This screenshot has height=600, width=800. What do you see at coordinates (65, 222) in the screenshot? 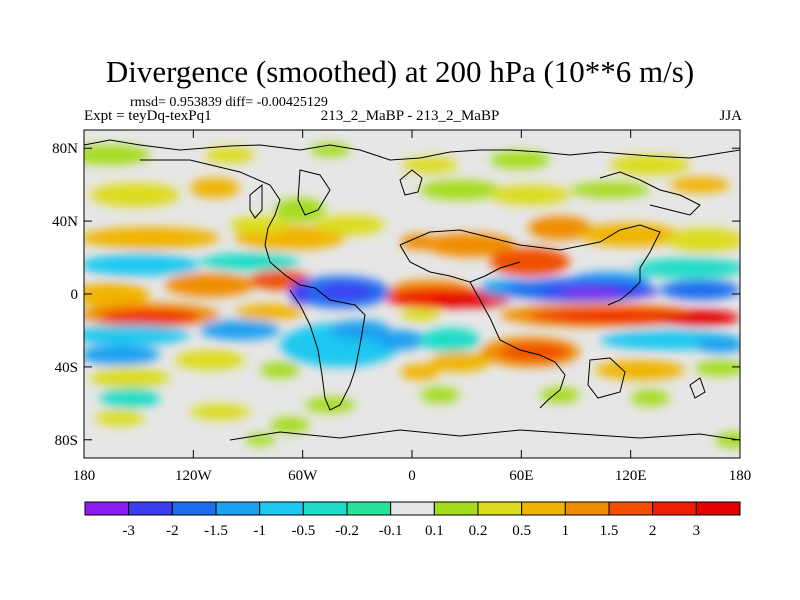
I see `y-tick-label: 40N` at bounding box center [65, 222].